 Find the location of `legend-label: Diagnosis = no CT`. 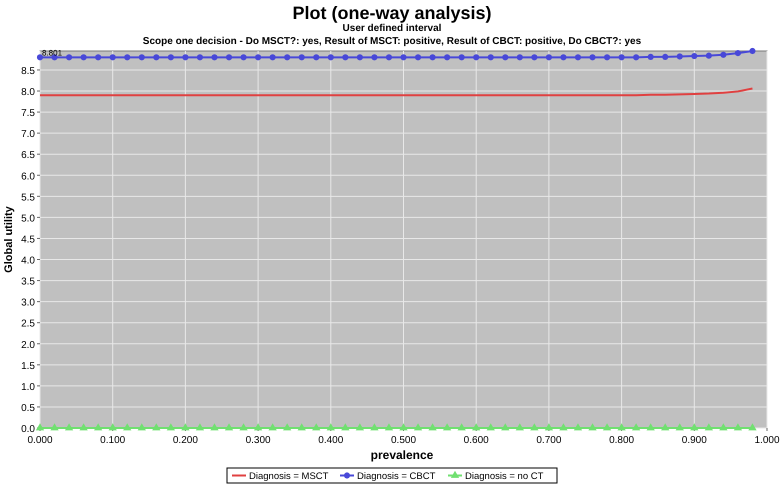

legend-label: Diagnosis = no CT is located at coordinates (504, 476).